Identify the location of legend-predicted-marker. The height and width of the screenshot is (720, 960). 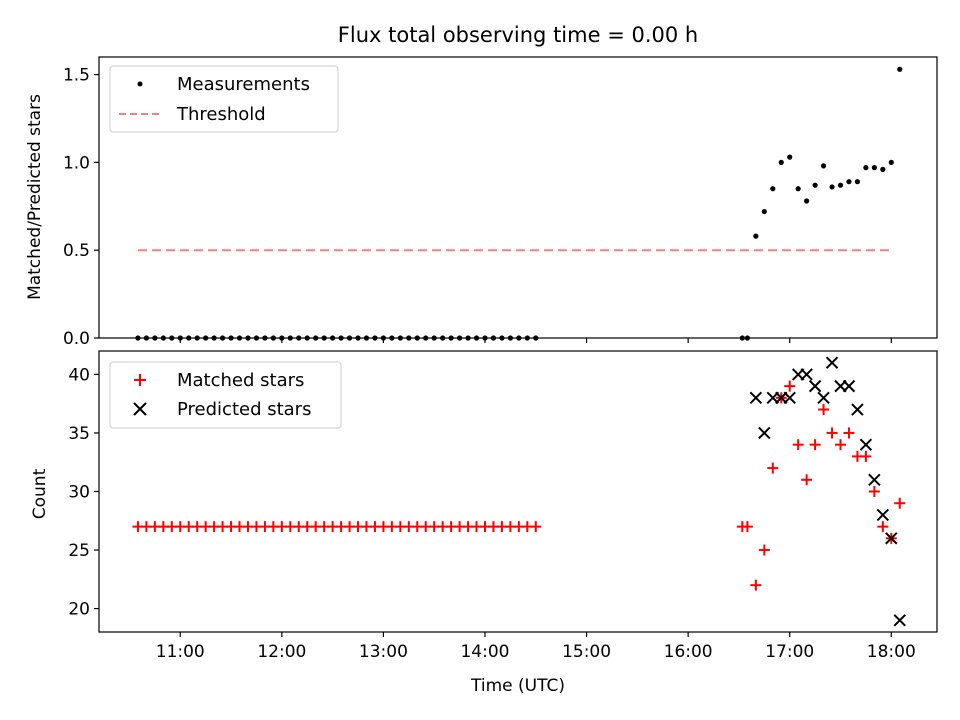
(140, 409).